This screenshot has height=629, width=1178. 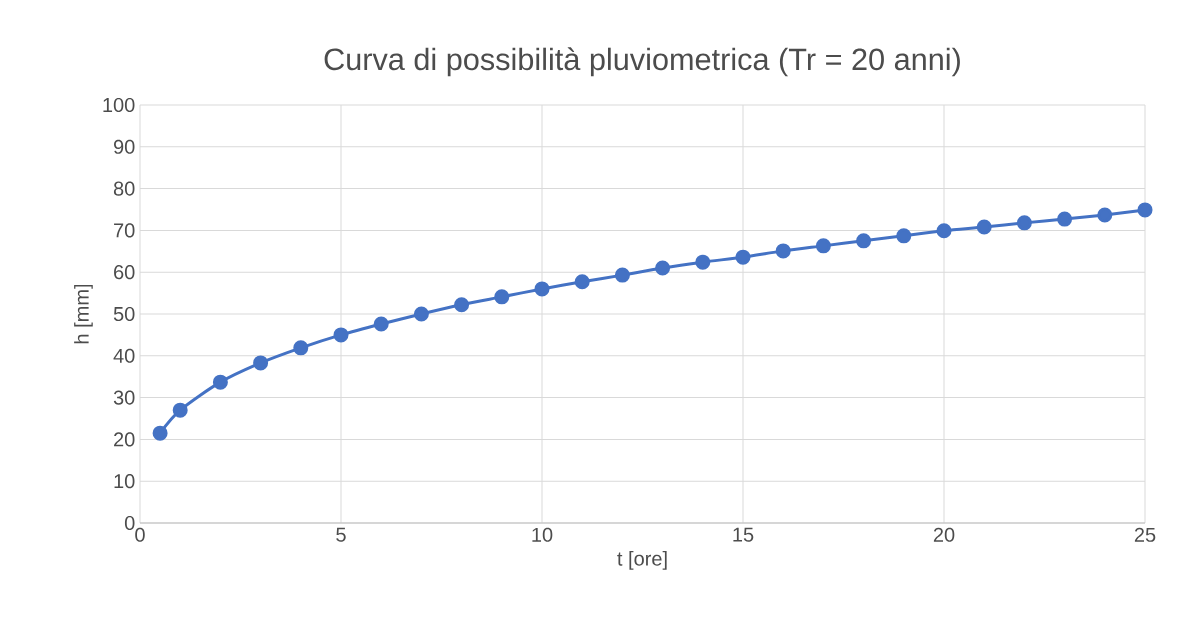 I want to click on chart-title: Curva di possibilità pluviometrica (Tr = 20 anni), so click(x=642, y=62).